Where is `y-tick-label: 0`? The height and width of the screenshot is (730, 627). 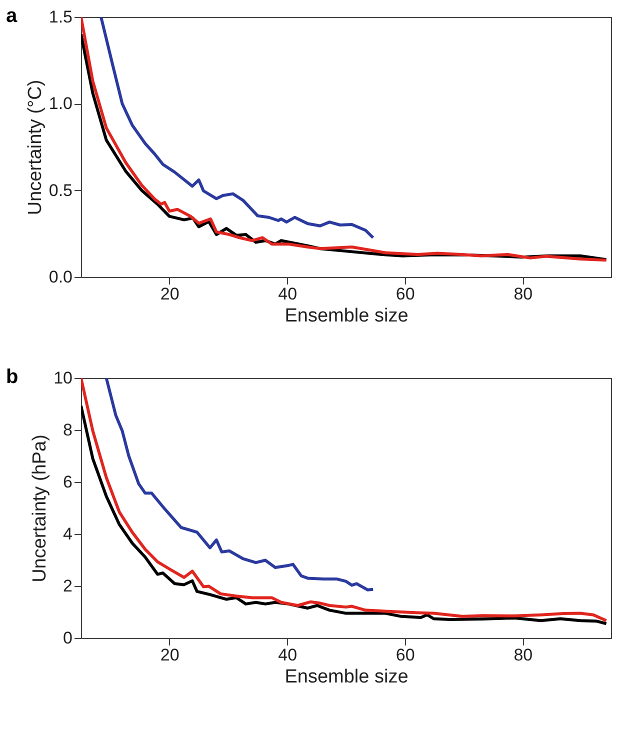 y-tick-label: 0 is located at coordinates (67, 638).